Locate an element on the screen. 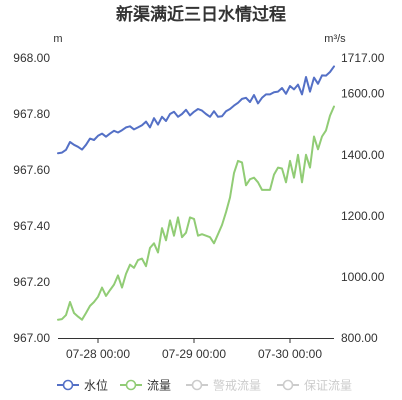 The height and width of the screenshot is (400, 402). right-tick-label: 800.00 is located at coordinates (359, 338).